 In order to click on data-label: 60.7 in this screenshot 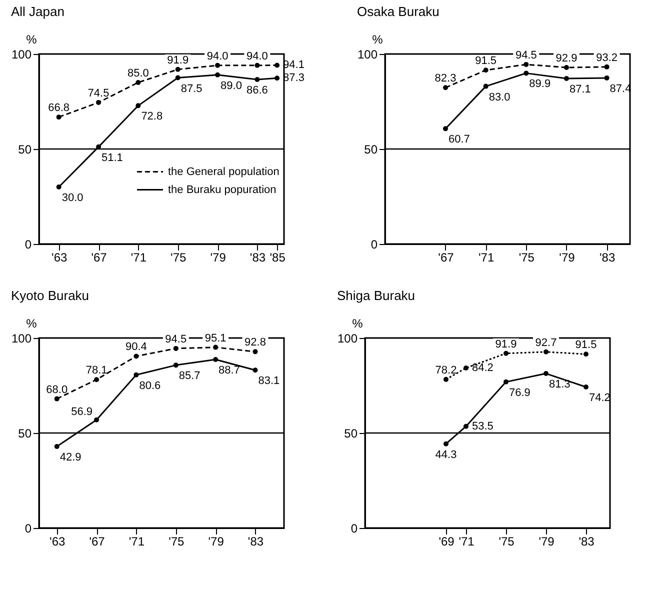, I will do `click(459, 140)`.